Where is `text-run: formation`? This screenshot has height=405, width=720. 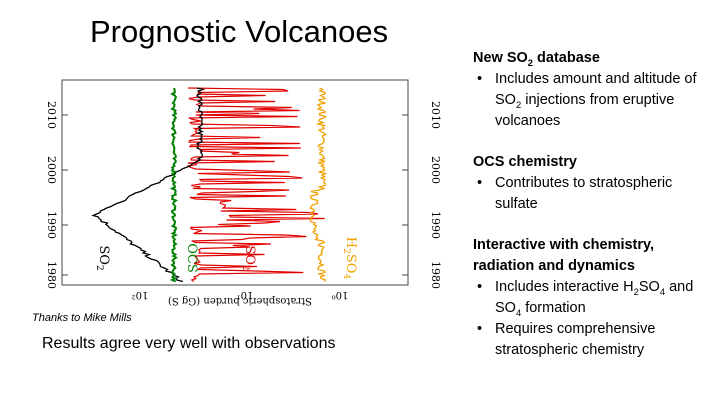
text-run: formation is located at coordinates (553, 308).